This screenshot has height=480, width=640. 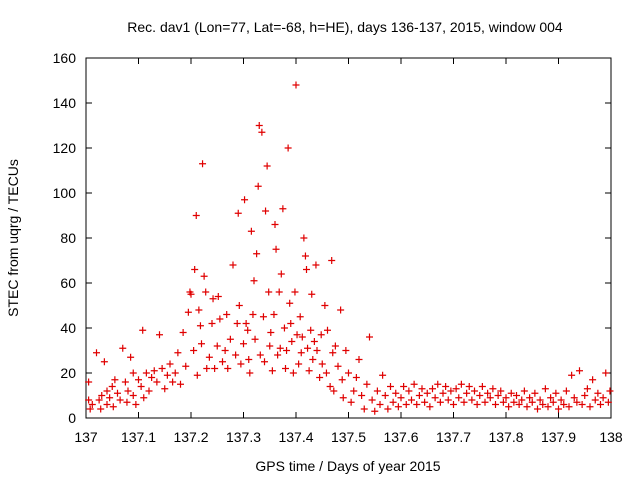 I want to click on x-tick-label: 137.9, so click(x=558, y=437).